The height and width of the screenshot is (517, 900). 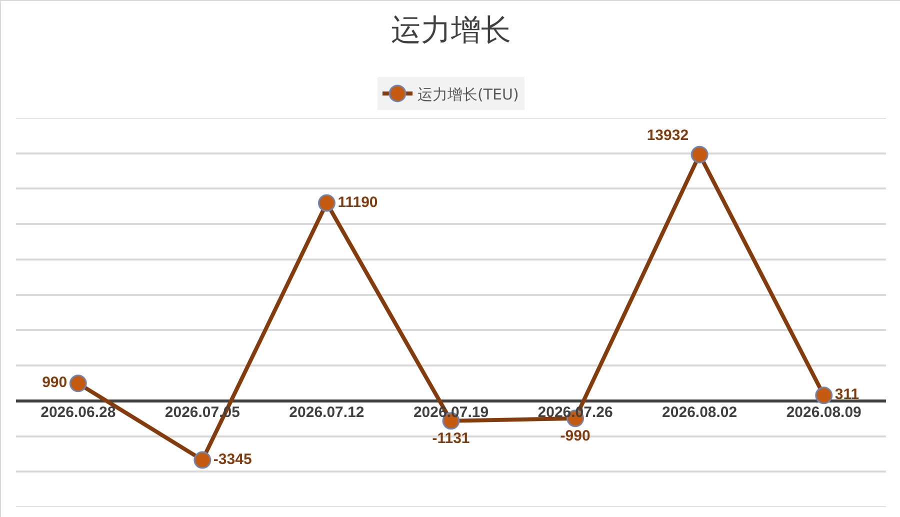 I want to click on data-label: -1131, so click(x=451, y=439).